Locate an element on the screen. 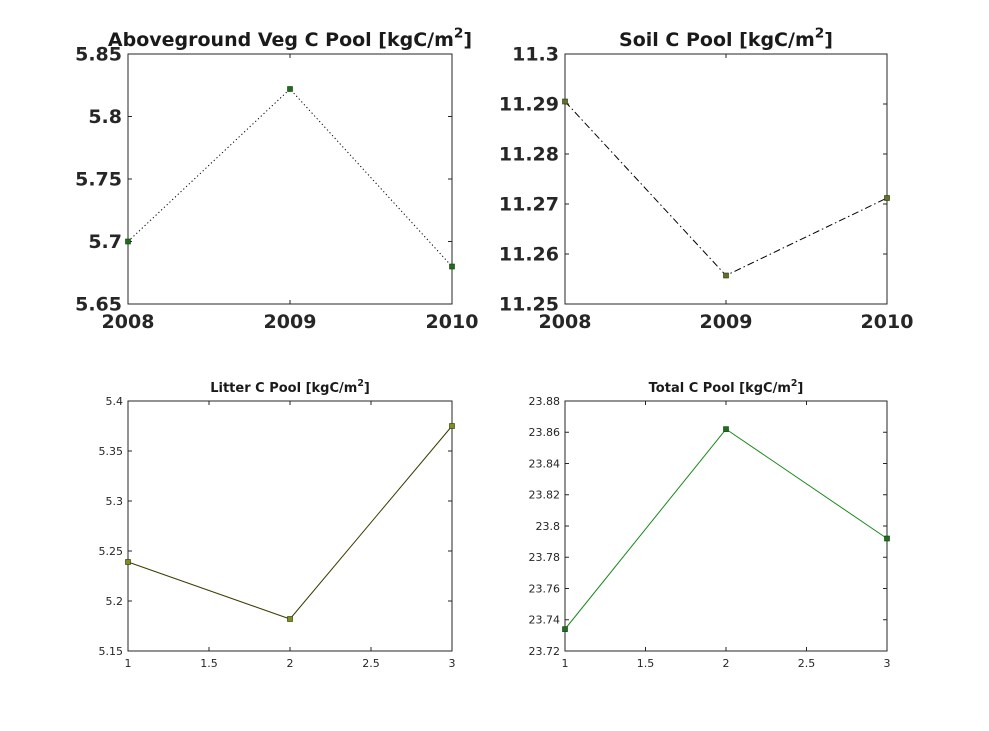  chart-title: Aboveground Veg C Pool [kgC/m2] is located at coordinates (290, 38).